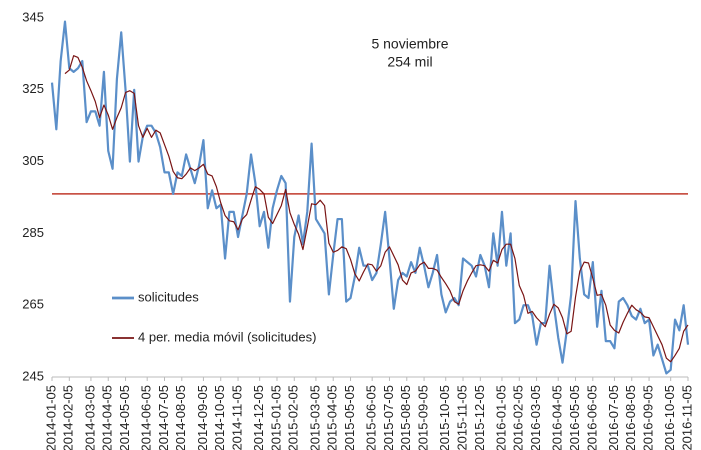 The width and height of the screenshot is (701, 450). I want to click on x-tick-label: 2014-10-05, so click(219, 417).